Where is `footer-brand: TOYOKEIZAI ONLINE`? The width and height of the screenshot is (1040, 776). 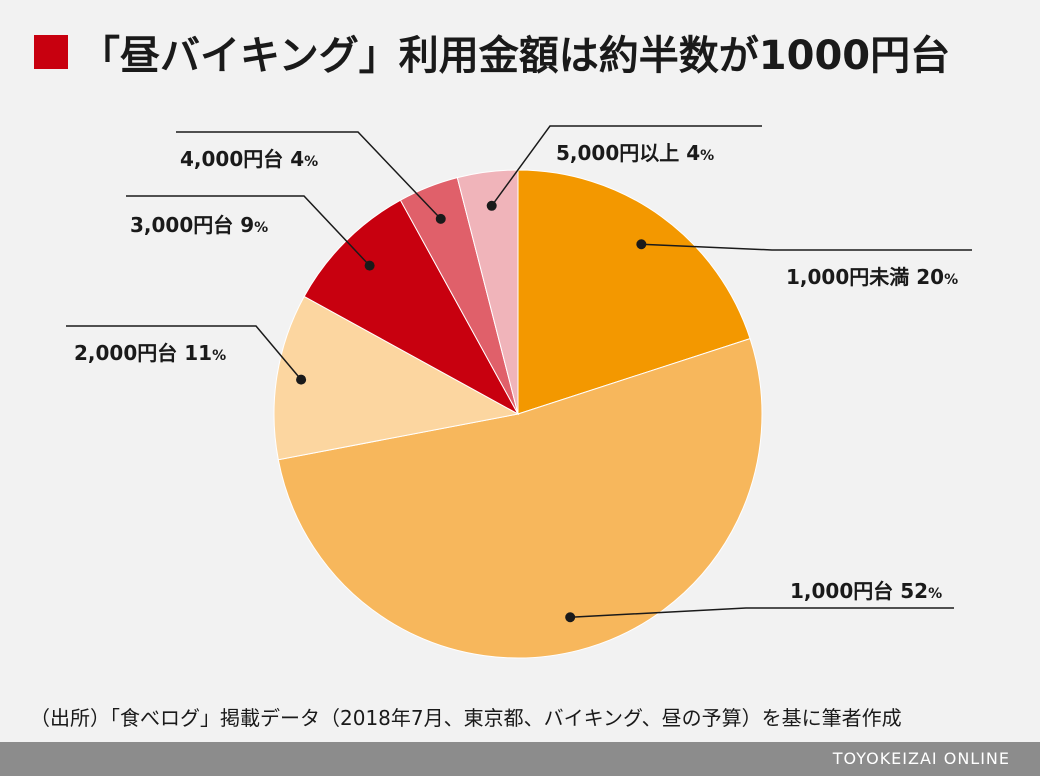
footer-brand: TOYOKEIZAI ONLINE is located at coordinates (921, 758).